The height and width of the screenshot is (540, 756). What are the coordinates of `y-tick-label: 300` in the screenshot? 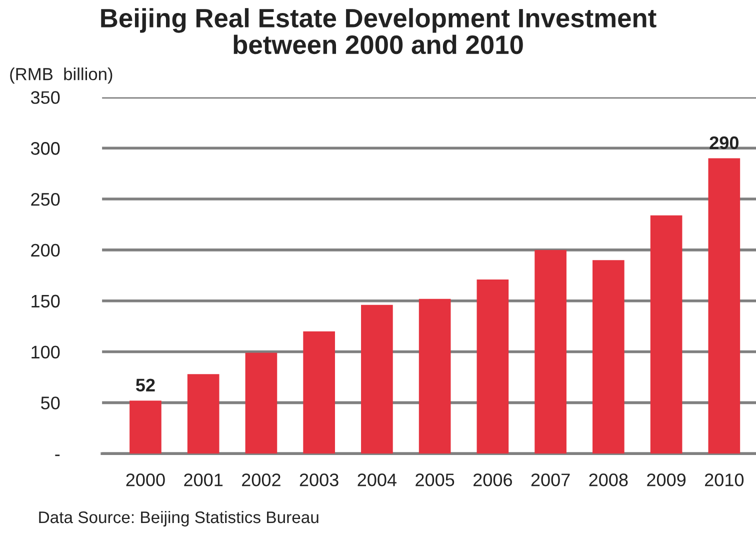 It's located at (45, 148).